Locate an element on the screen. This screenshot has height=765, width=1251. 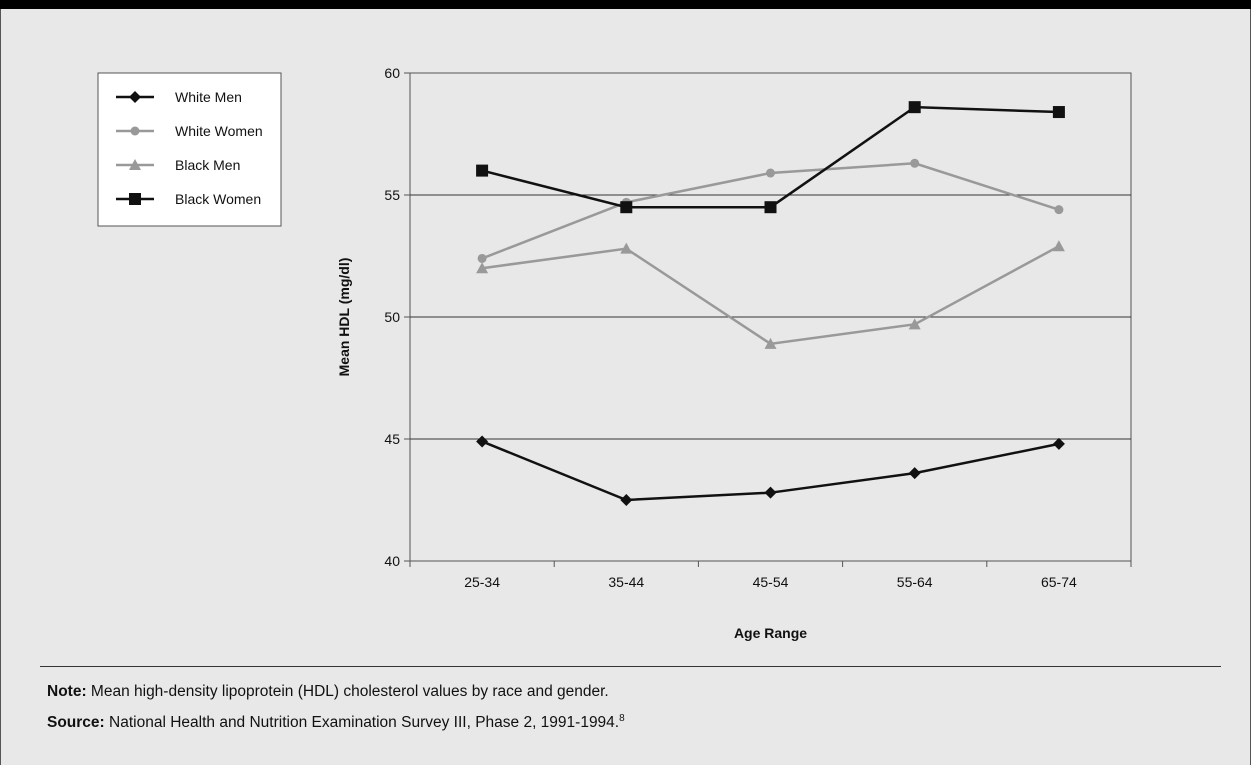
x-tick-label: 65-74 is located at coordinates (1059, 582).